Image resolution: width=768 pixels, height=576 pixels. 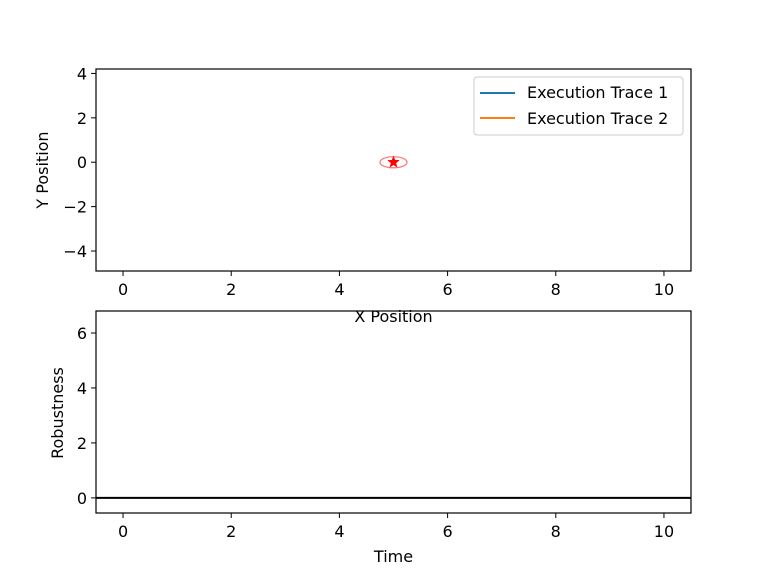 What do you see at coordinates (597, 92) in the screenshot?
I see `legend-label-trace-1: Execution Trace 1` at bounding box center [597, 92].